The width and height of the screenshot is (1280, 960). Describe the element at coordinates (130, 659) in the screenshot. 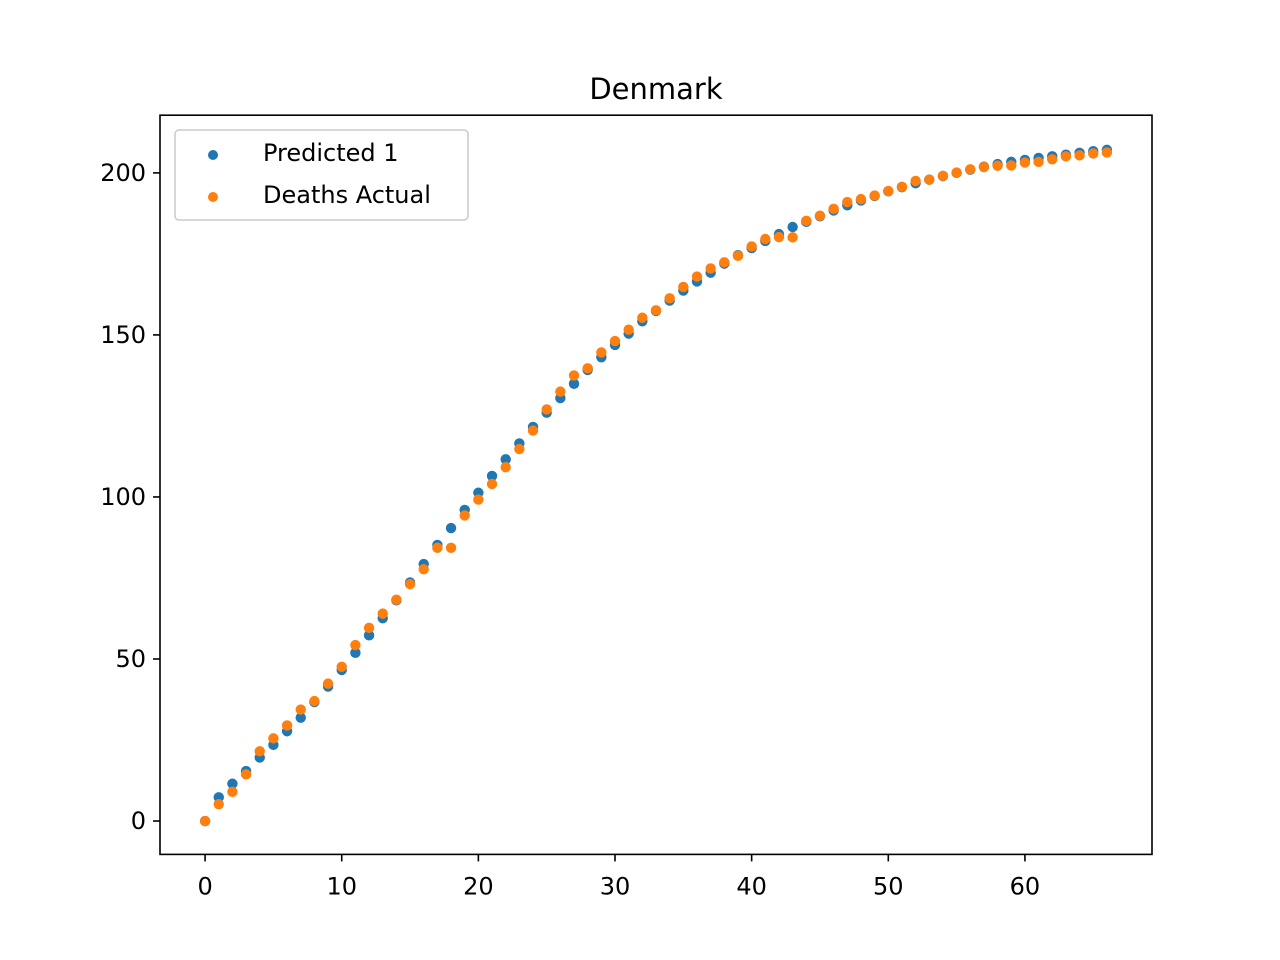

I see `y-tick-label: 50` at that location.